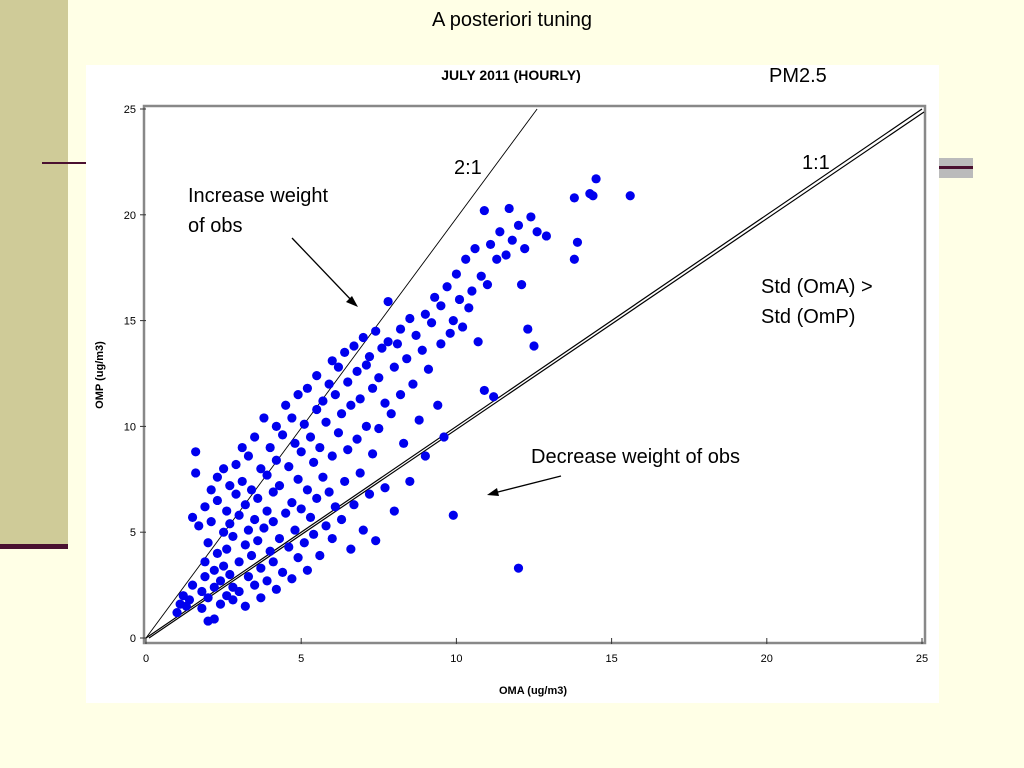 This screenshot has width=1024, height=768. I want to click on decrease-arrowhead, so click(493, 492).